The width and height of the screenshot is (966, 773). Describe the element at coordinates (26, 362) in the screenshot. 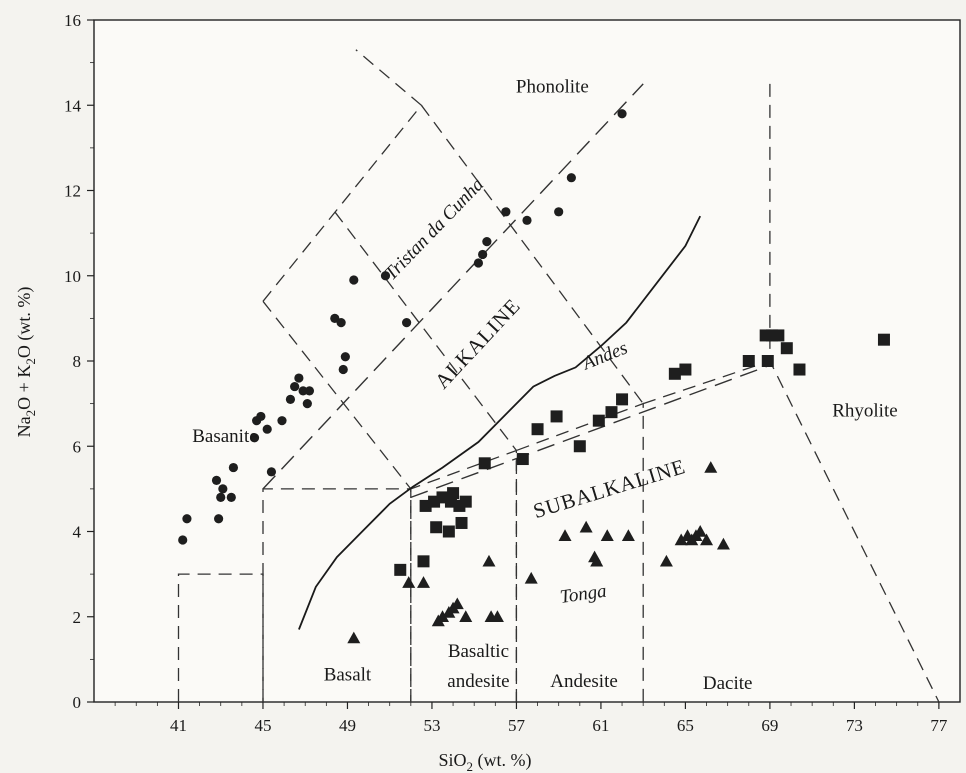

I see `y-axis-title: Na2O + K2O (wt. %)` at that location.